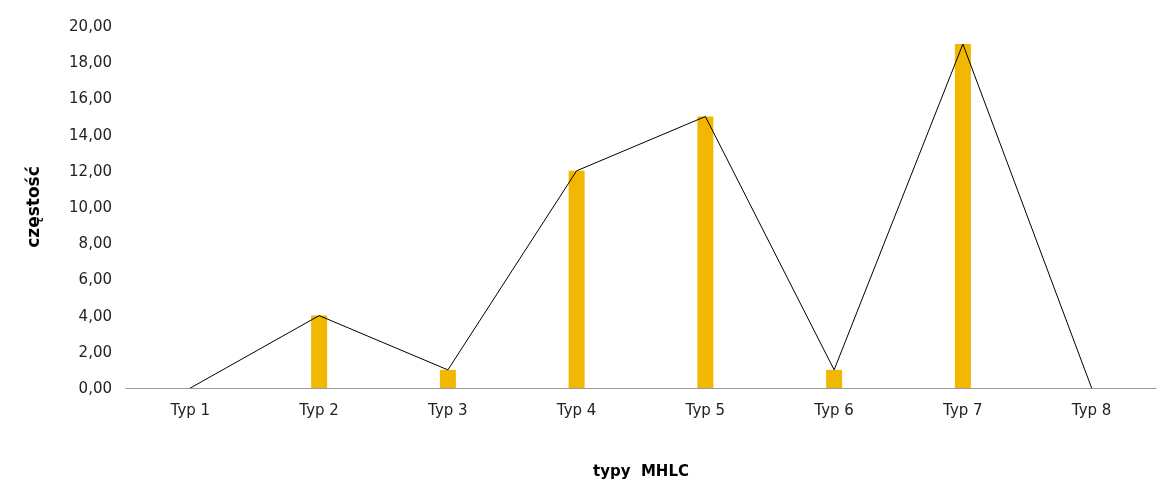  What do you see at coordinates (576, 409) in the screenshot?
I see `x-tick-label: Typ 4` at bounding box center [576, 409].